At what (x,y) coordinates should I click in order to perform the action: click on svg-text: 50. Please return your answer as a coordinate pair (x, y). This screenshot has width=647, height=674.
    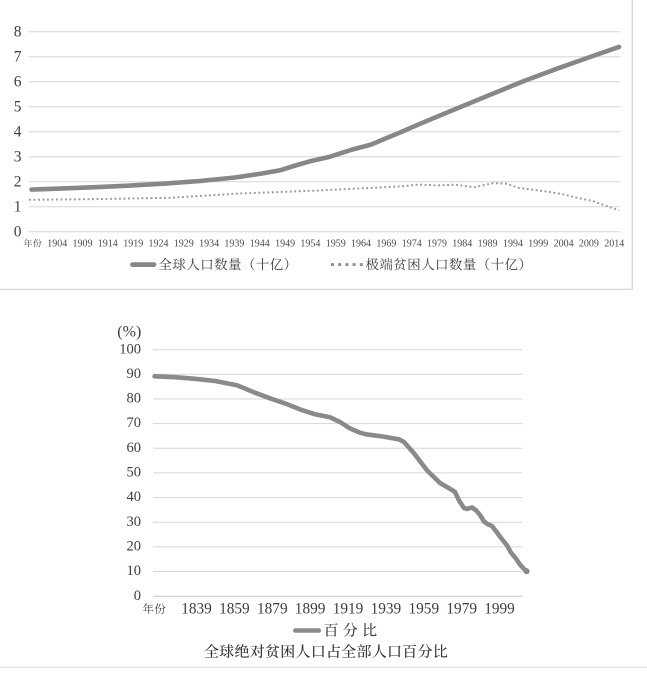
    Looking at the image, I should click on (134, 473).